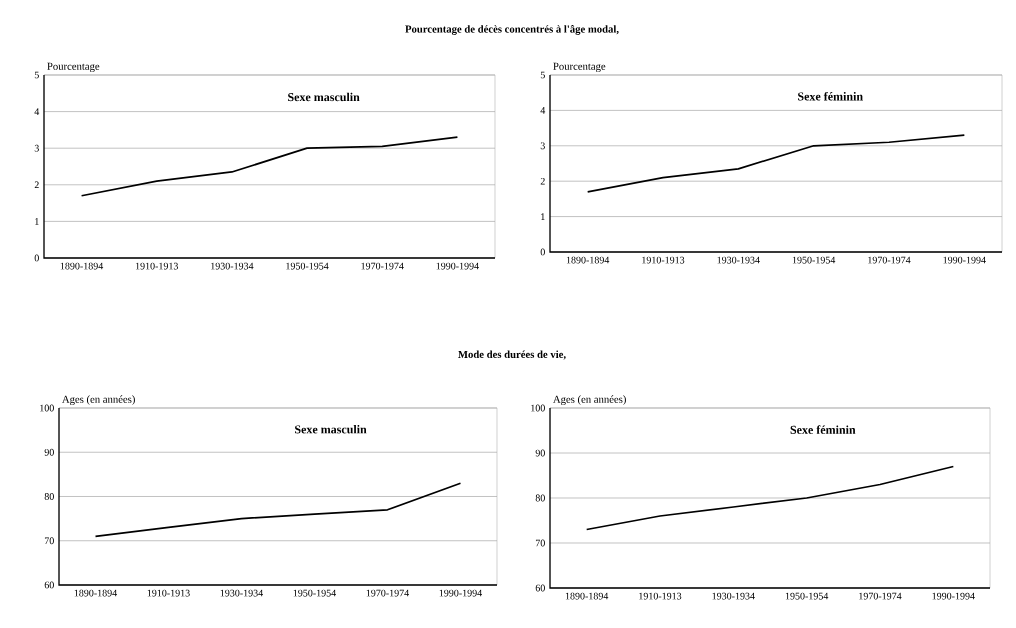  I want to click on chart-title: Mode des durées de vie,, so click(512, 355).